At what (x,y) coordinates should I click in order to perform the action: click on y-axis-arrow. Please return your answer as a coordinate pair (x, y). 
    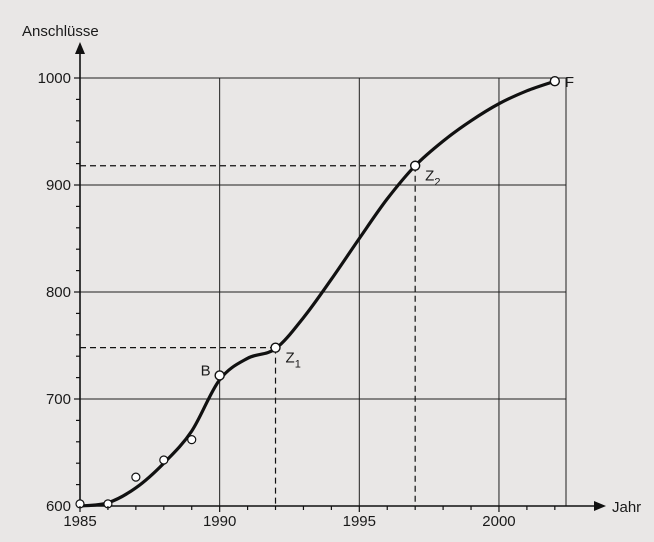
    Looking at the image, I should click on (80, 48).